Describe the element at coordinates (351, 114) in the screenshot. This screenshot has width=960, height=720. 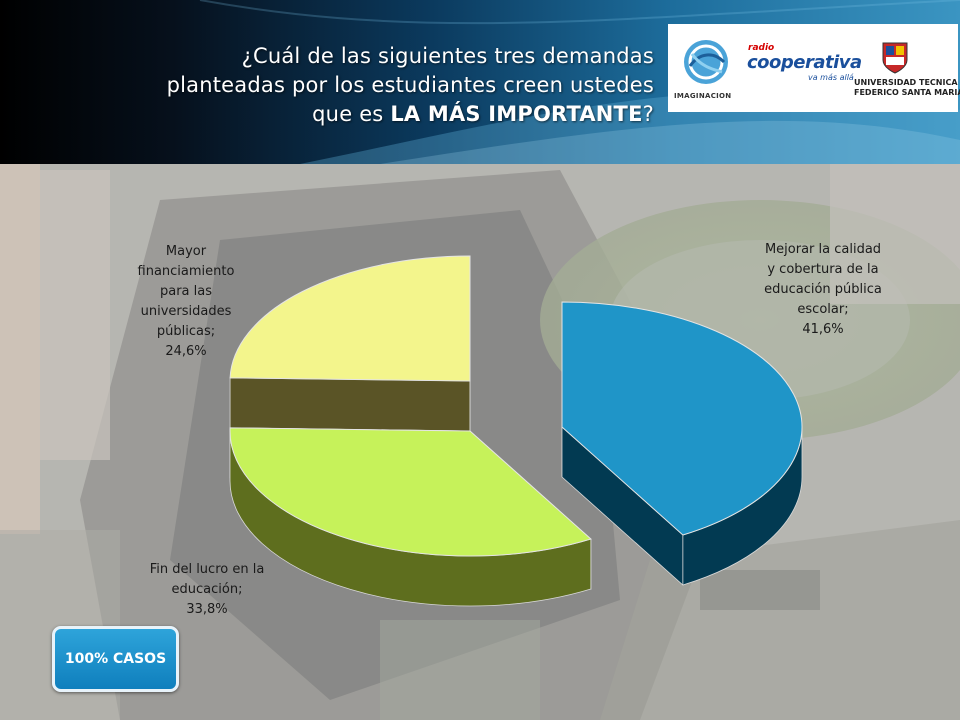
I see `question-line-3-prefix: que es` at that location.